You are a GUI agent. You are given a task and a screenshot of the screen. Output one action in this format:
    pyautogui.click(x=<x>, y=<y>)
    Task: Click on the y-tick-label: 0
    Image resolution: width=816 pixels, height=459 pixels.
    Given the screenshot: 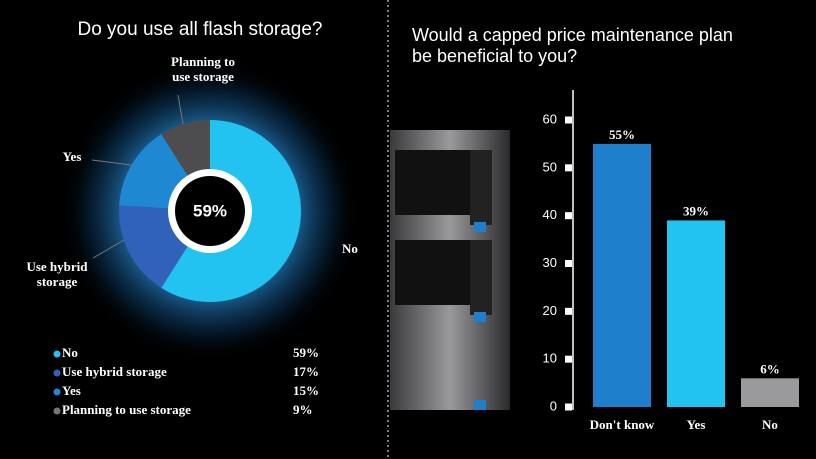 What is the action you would take?
    pyautogui.click(x=553, y=405)
    